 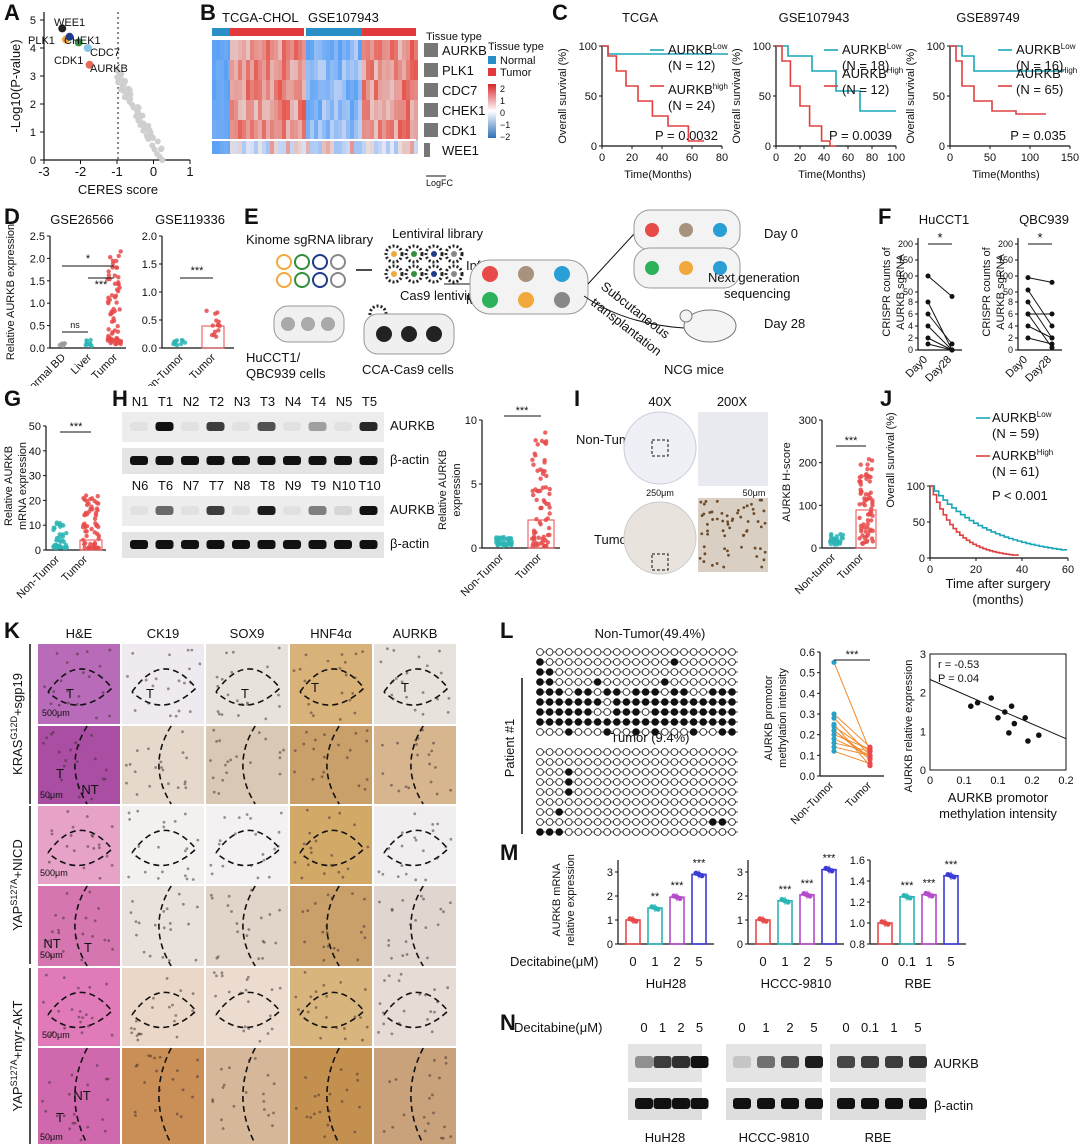 I want to click on m-dose-label: 5, so click(x=950, y=961).